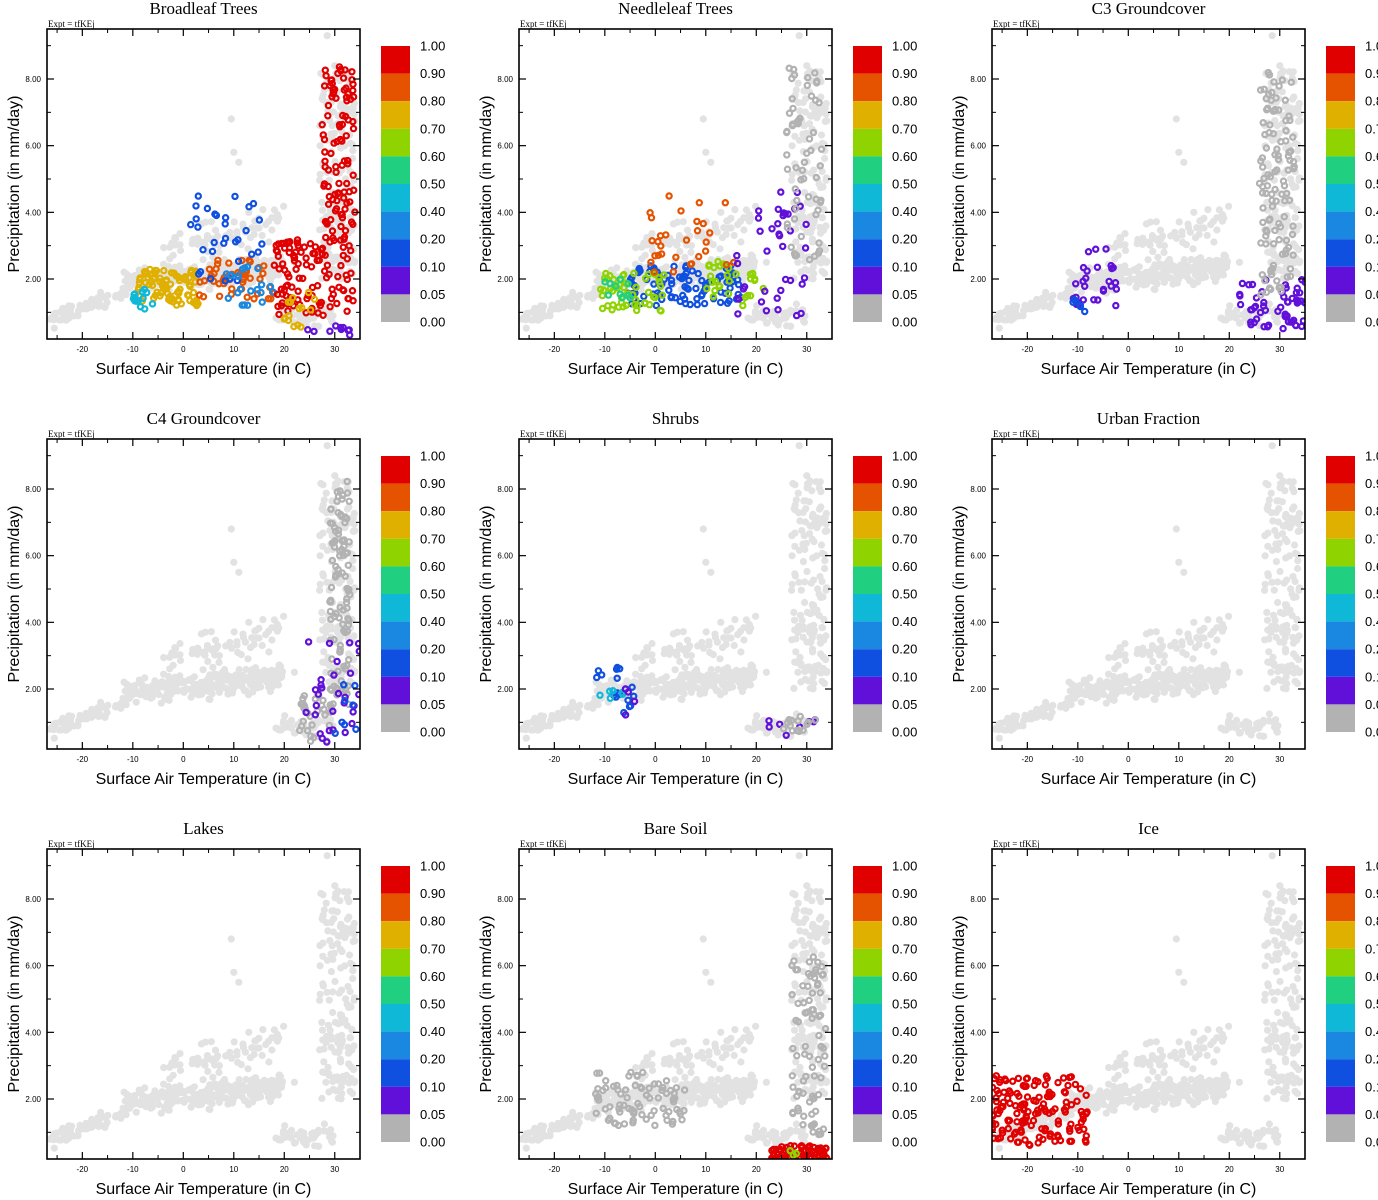 This screenshot has width=1378, height=1200. Describe the element at coordinates (33, 79) in the screenshot. I see `y-tick-label: 8.00` at that location.